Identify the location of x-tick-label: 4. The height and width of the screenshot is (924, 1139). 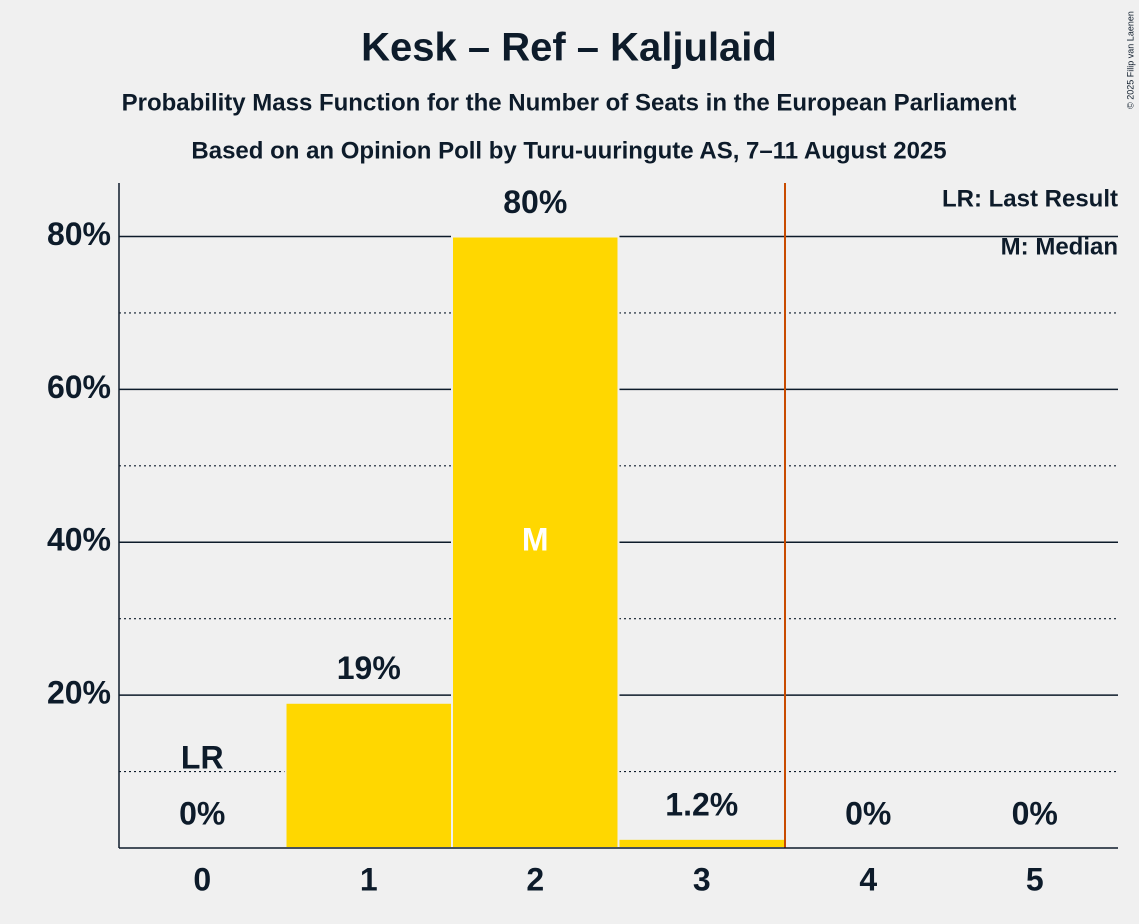
(868, 879).